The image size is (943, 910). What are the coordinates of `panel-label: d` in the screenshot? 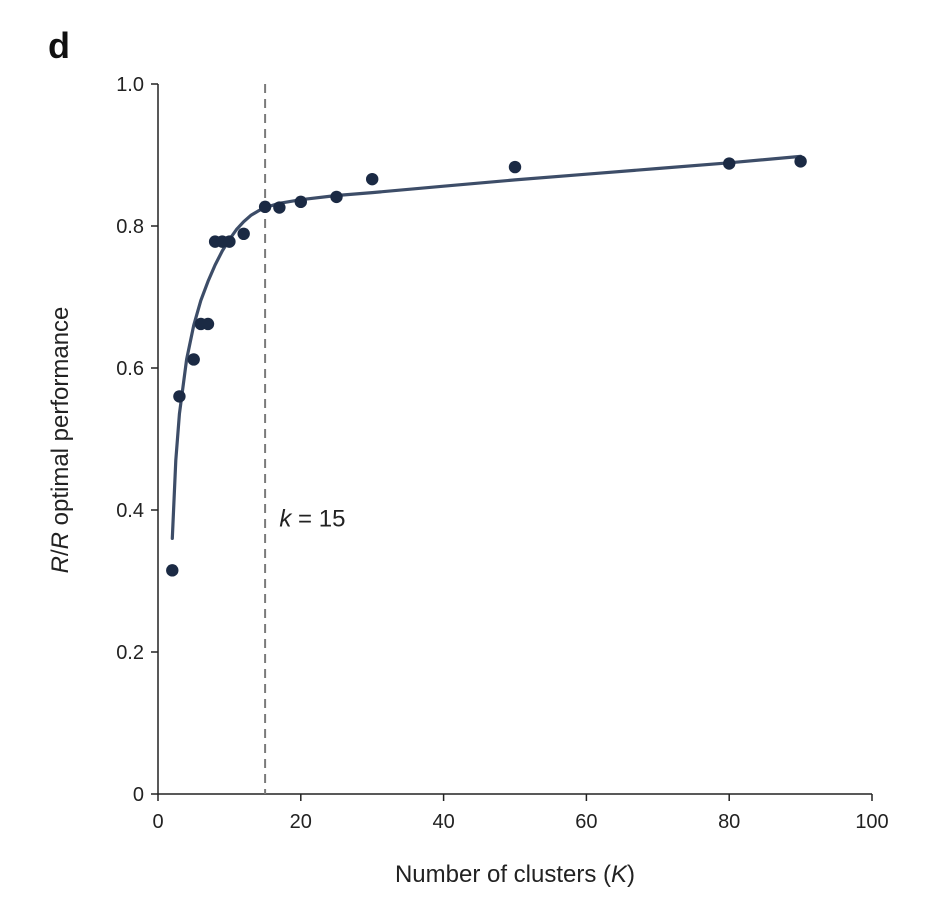 It's located at (59, 45).